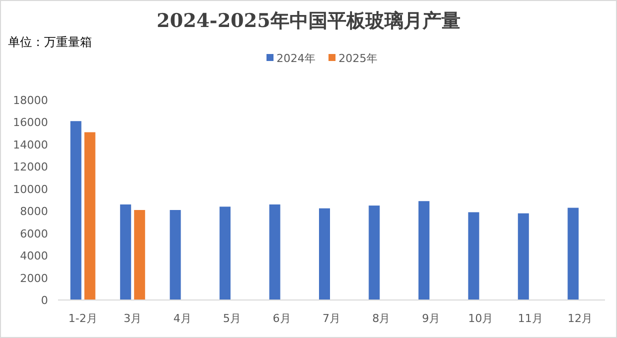  I want to click on x-tick-label: 9月, so click(431, 318).